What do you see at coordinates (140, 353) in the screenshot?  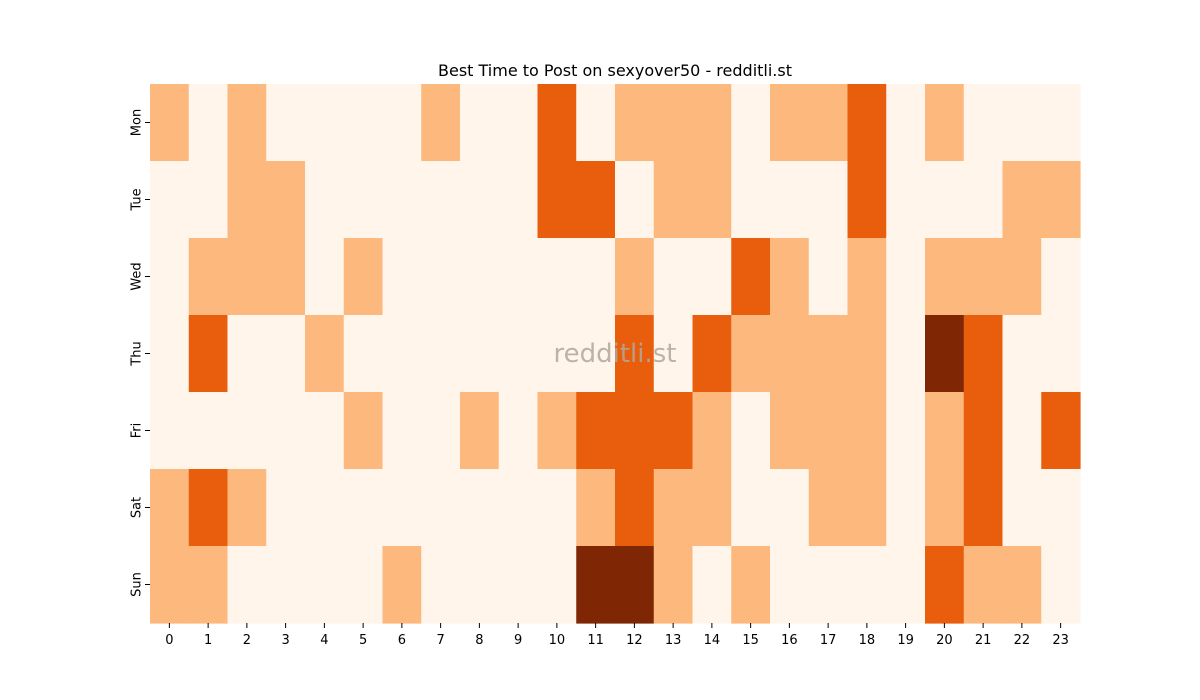 I see `y-axis: Mon Tue Wed Thu Fri Sat Sun` at bounding box center [140, 353].